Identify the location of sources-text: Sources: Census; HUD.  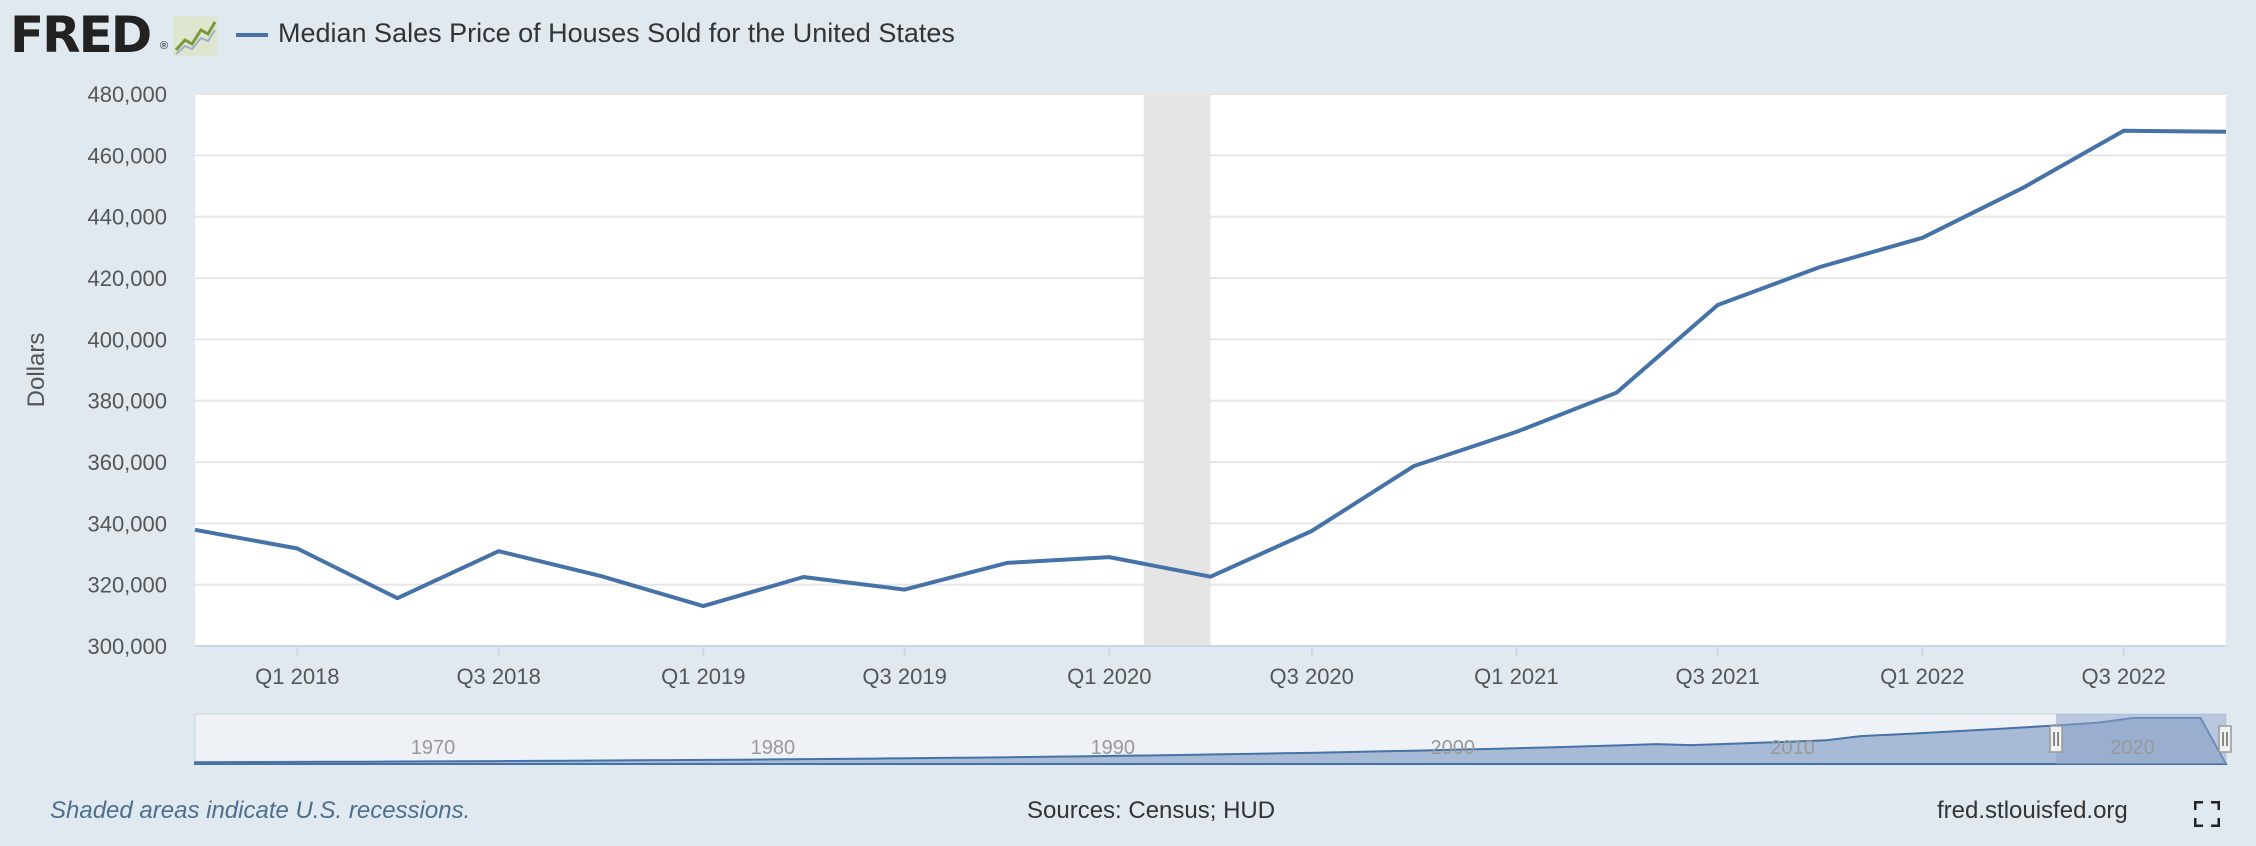
(1151, 810).